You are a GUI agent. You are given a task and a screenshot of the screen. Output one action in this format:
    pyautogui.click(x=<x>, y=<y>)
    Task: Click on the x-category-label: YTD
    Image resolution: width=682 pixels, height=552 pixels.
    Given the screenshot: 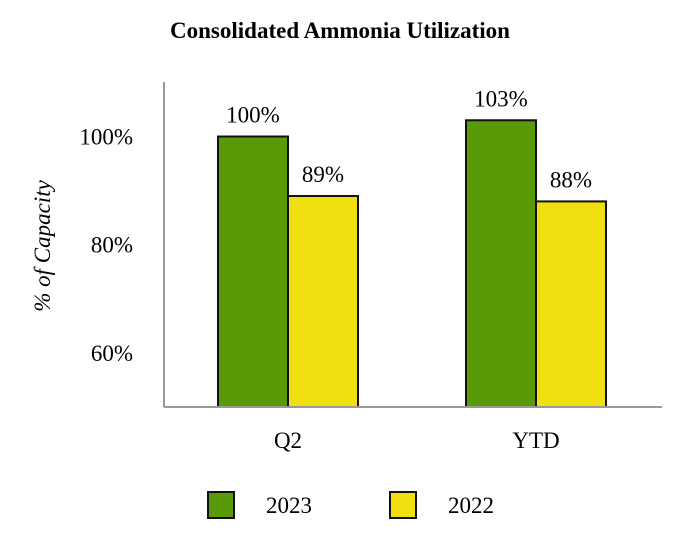 What is the action you would take?
    pyautogui.click(x=535, y=440)
    